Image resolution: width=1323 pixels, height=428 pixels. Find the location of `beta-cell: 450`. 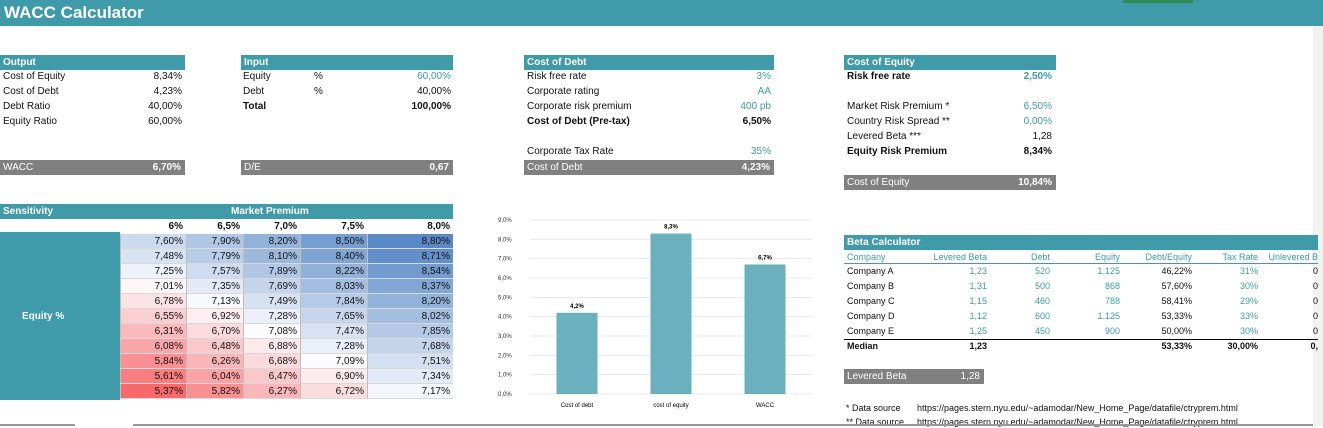

beta-cell: 450 is located at coordinates (1042, 331).